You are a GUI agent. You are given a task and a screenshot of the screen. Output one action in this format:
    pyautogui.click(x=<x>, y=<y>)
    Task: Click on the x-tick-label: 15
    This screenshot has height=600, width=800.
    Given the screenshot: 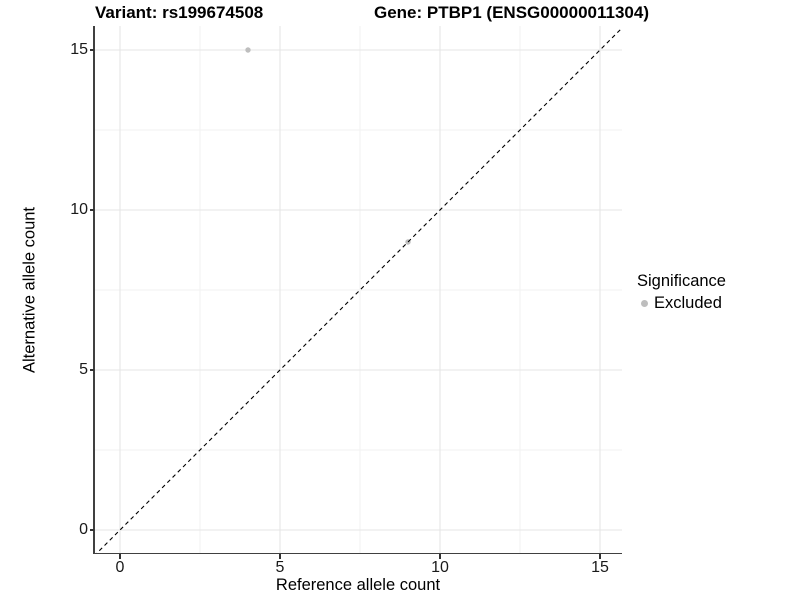 What is the action you would take?
    pyautogui.click(x=600, y=567)
    